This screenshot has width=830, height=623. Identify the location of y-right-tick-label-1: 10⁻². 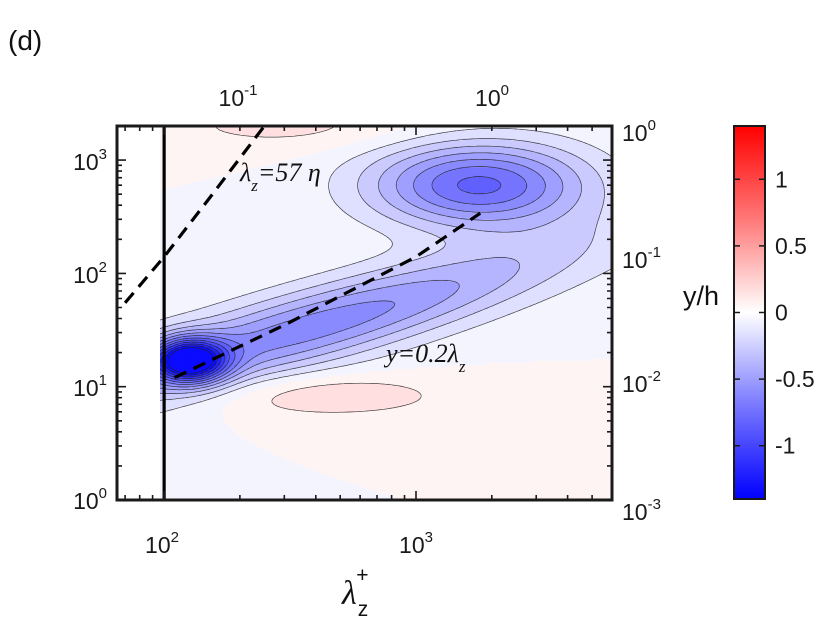
(641, 382).